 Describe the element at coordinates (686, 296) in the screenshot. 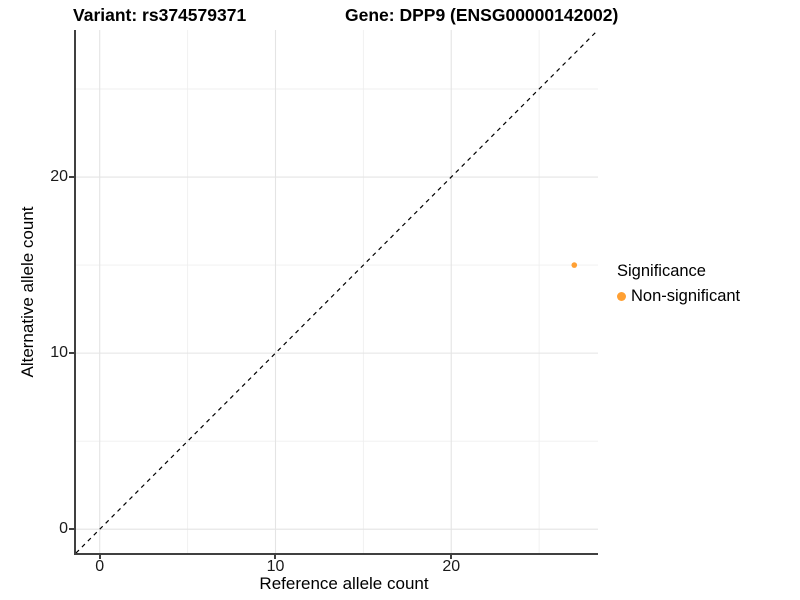

I see `legend-entry-label: Non-significant` at that location.